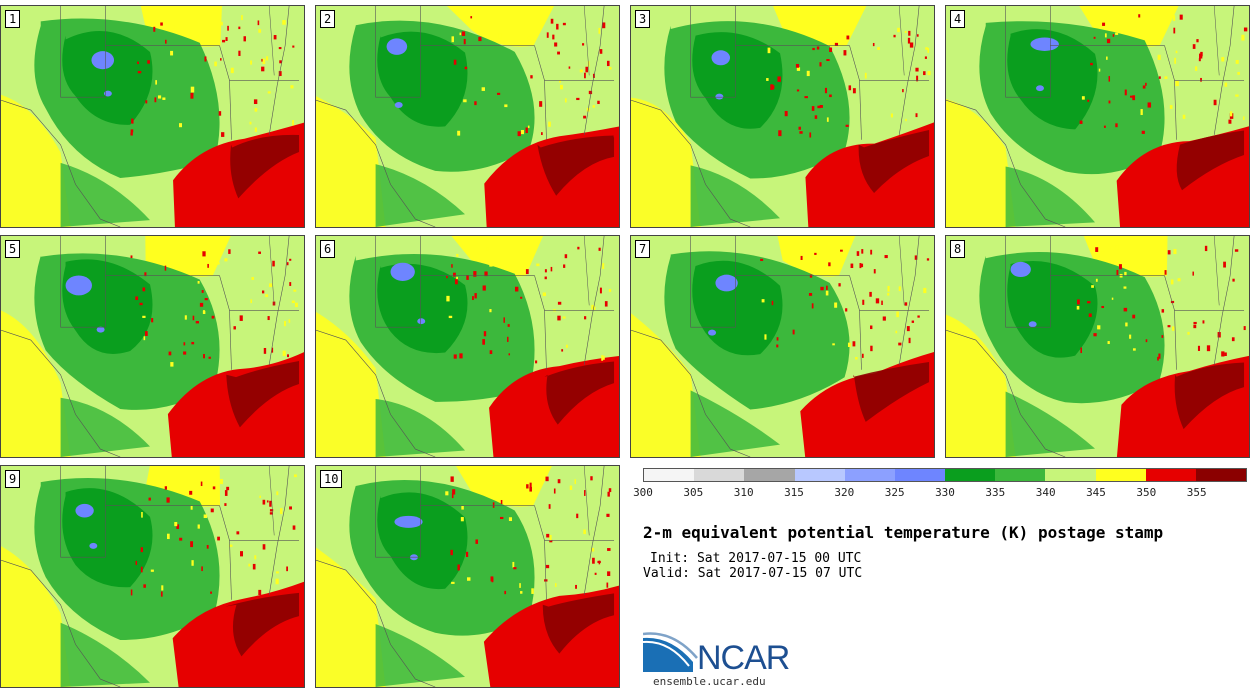 The width and height of the screenshot is (1260, 689). What do you see at coordinates (643, 249) in the screenshot?
I see `member-number-7: 7` at bounding box center [643, 249].